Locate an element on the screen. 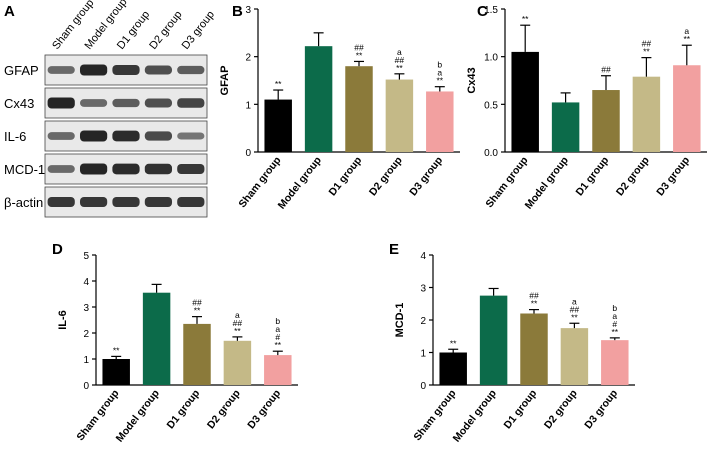 The height and width of the screenshot is (451, 720). blot-group-label-d3-group: D3 group is located at coordinates (198, 30).